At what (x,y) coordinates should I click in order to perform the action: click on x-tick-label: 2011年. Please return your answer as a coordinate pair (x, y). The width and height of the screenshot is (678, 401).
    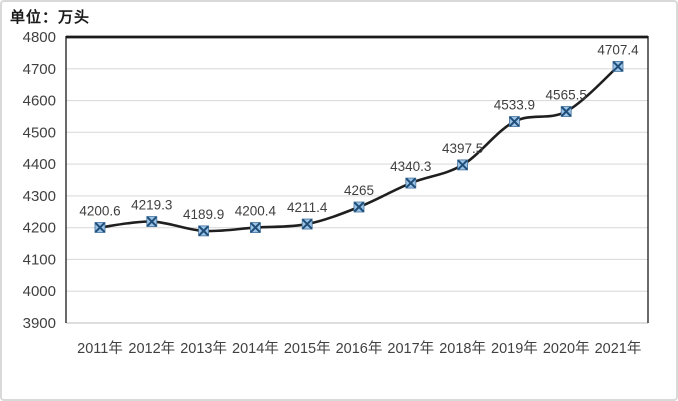
    Looking at the image, I should click on (100, 348).